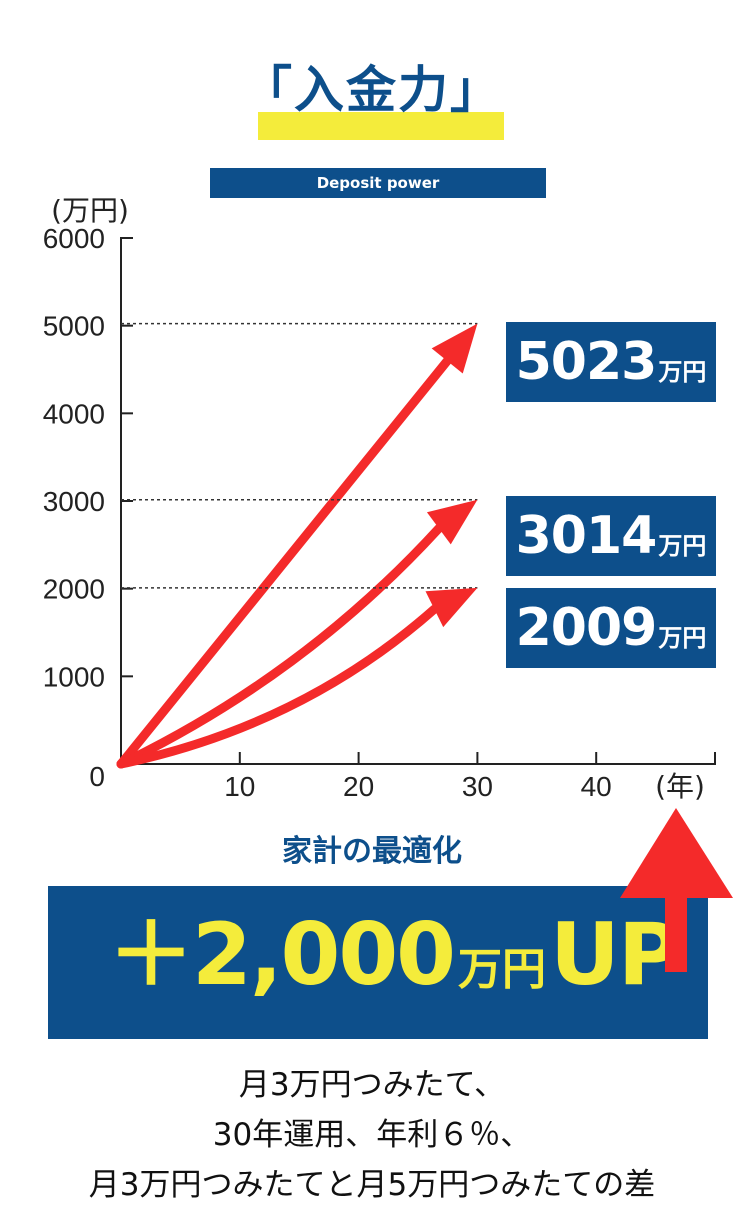 The image size is (744, 1232). I want to click on value-label-5023: 5023 万円, so click(611, 362).